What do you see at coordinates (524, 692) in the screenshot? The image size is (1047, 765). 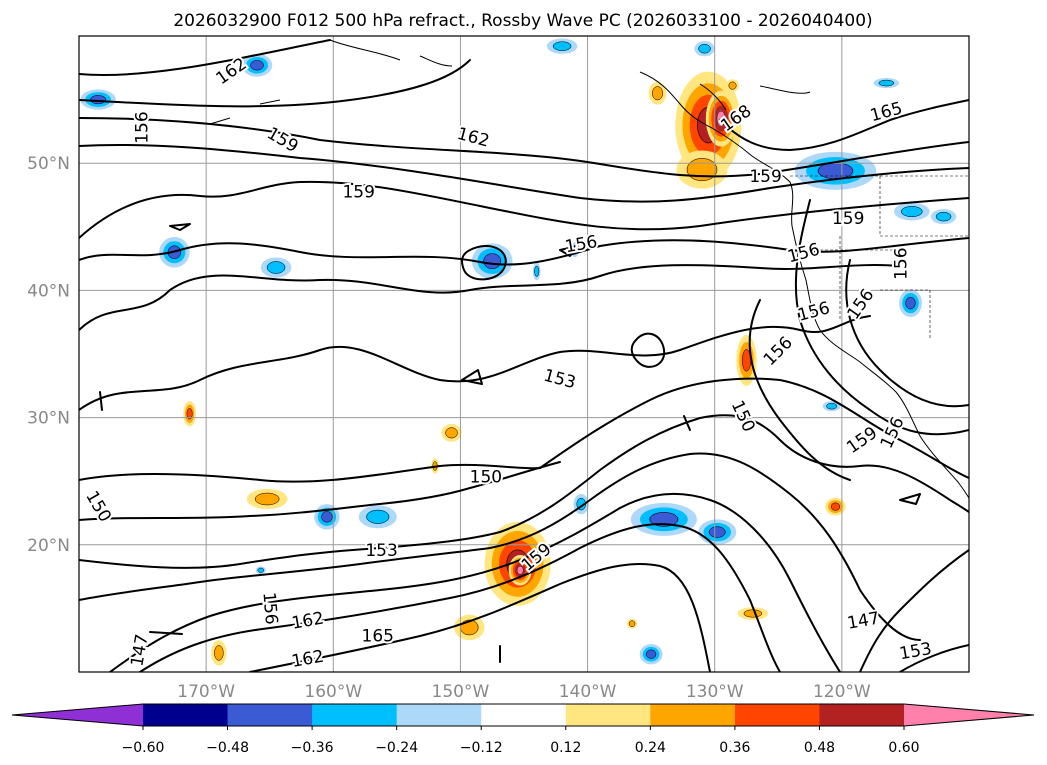 I see `longitude-tick-labels: 170°W 160°W 150°W 140°W 130°W 120°W` at bounding box center [524, 692].